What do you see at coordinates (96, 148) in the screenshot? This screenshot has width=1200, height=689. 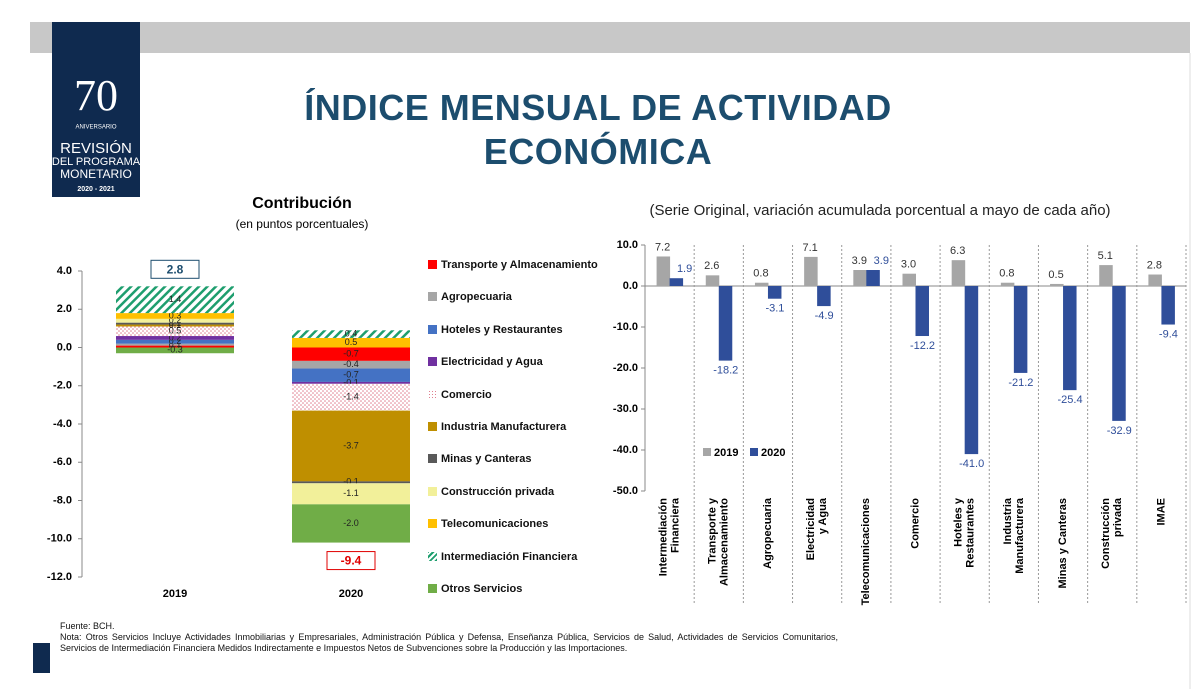 I see `logo-line: REVISIÓN` at bounding box center [96, 148].